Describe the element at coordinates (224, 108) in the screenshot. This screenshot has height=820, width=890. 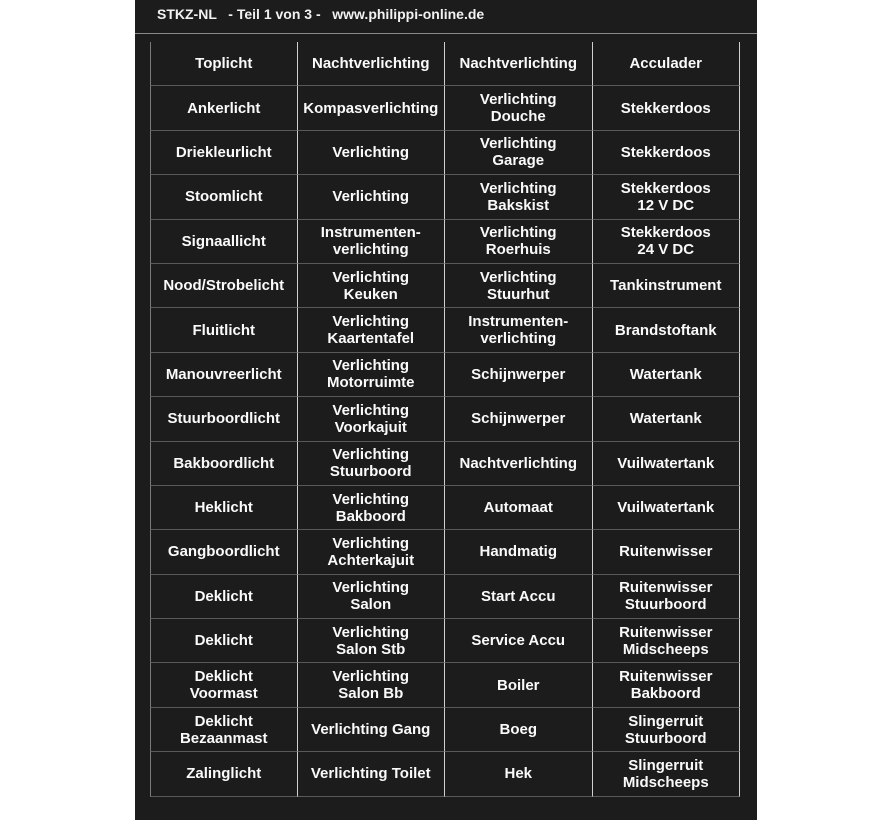
I see `label-sticker: Ankerlicht` at that location.